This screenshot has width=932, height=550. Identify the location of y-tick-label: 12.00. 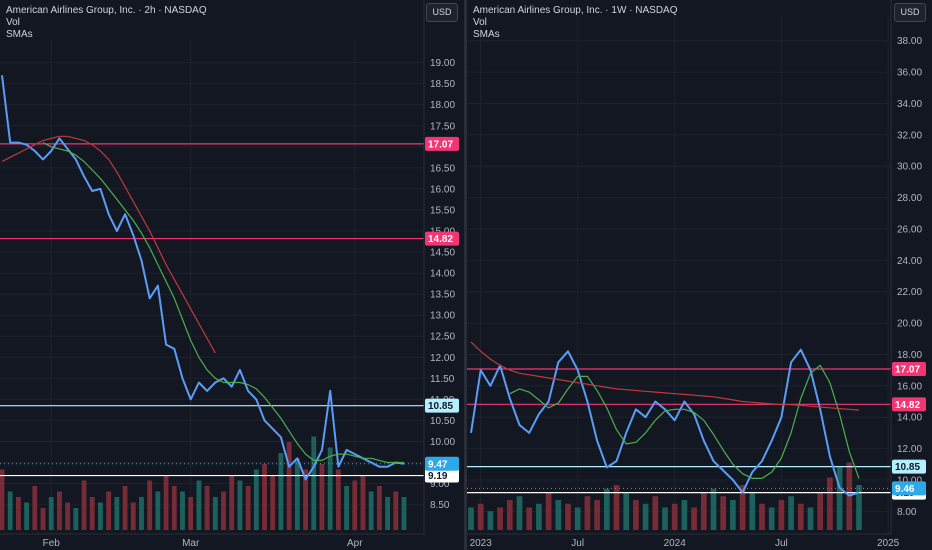
(442, 358).